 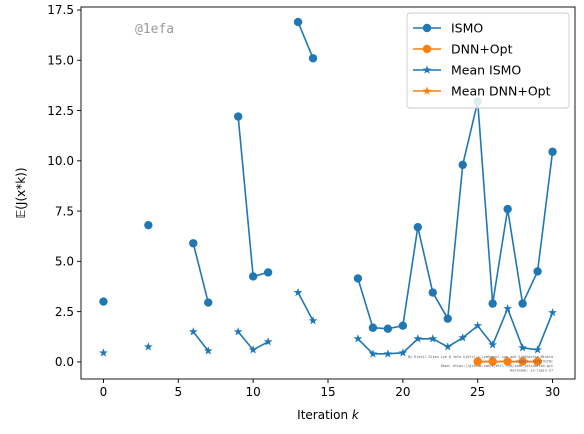 What do you see at coordinates (486, 70) in the screenshot?
I see `legend-label: Mean ISMO` at bounding box center [486, 70].